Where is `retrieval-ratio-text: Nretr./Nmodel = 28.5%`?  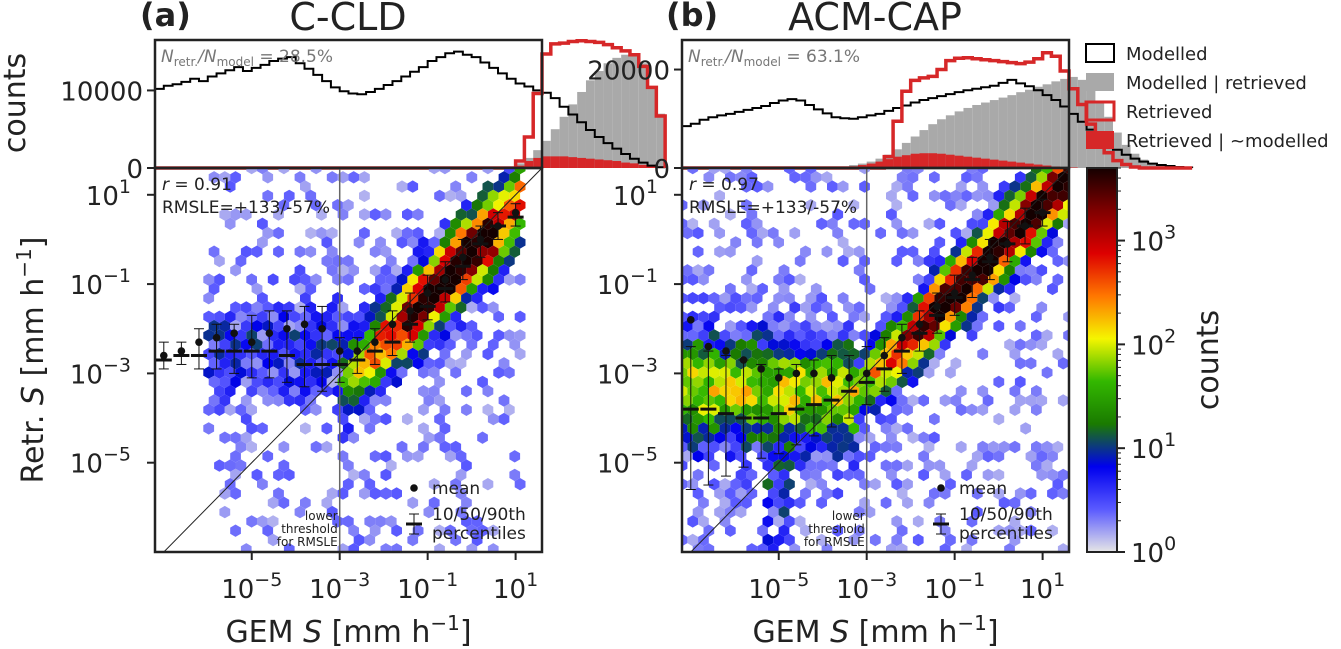
retrieval-ratio-text: Nretr./Nmodel = 28.5% is located at coordinates (247, 58).